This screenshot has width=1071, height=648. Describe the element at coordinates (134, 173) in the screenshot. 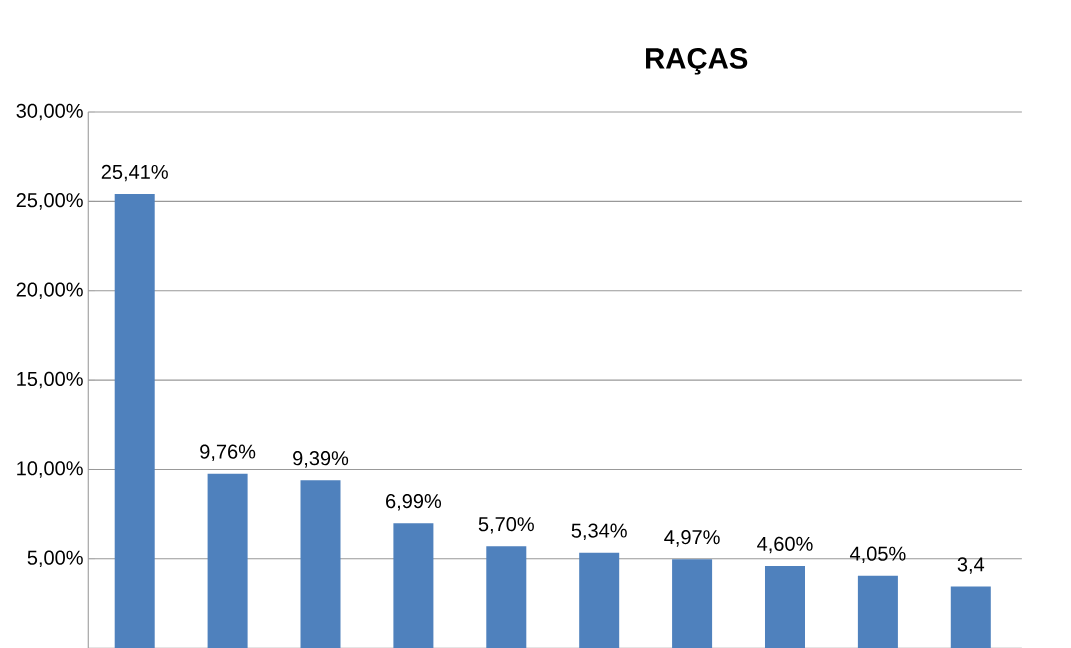

I see `data-label: 25,41%` at that location.